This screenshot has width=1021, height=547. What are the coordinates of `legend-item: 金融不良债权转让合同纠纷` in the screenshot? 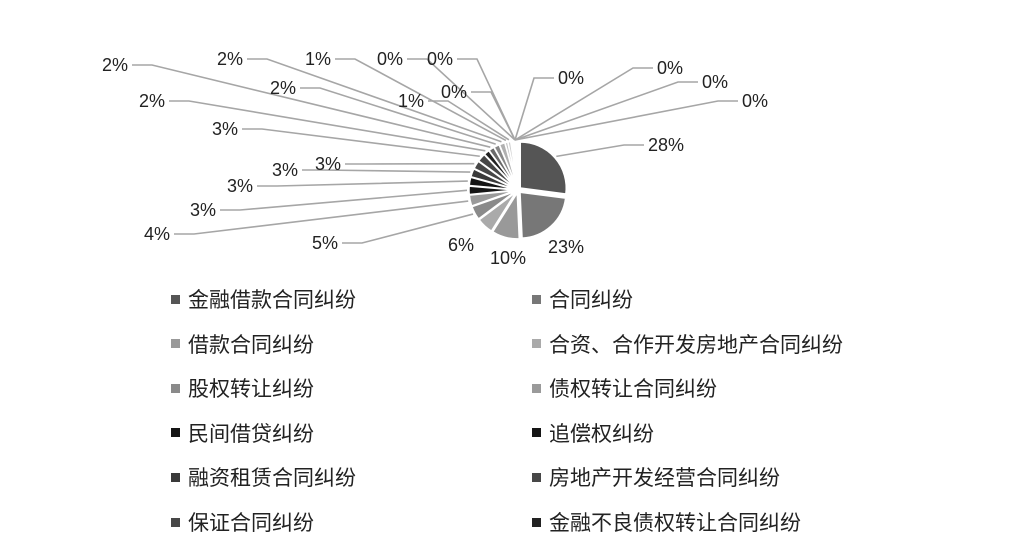 It's located at (666, 522).